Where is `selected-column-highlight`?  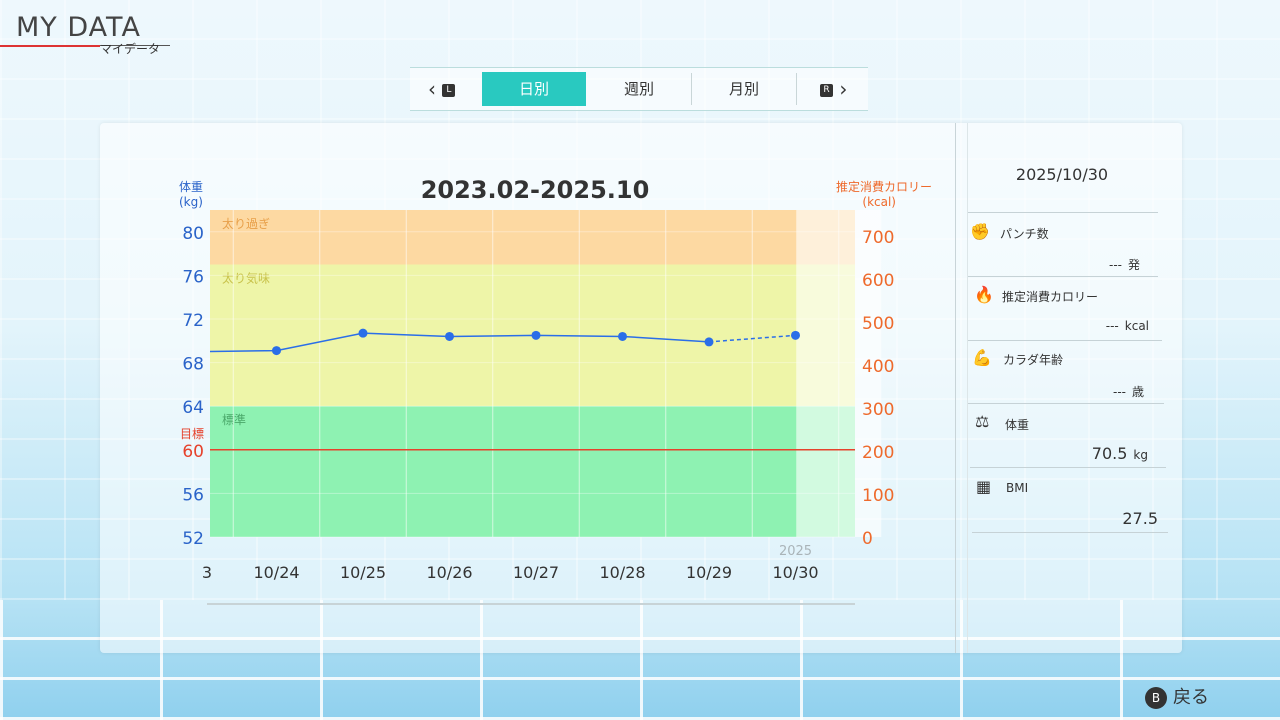 selected-column-highlight is located at coordinates (839, 373).